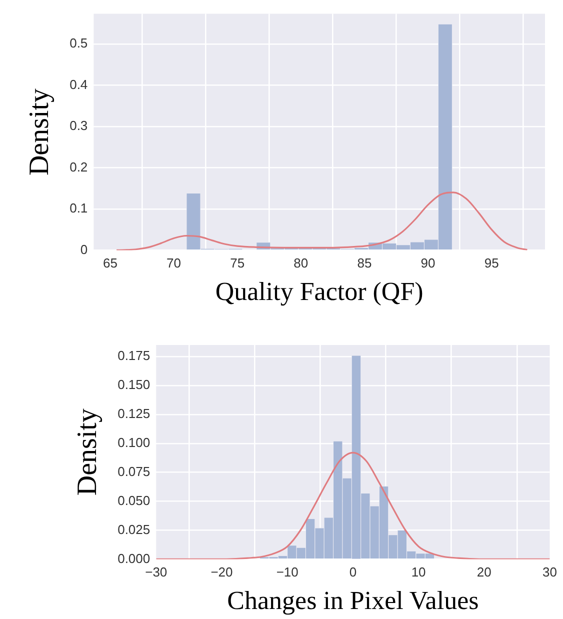 Image resolution: width=563 pixels, height=619 pixels. I want to click on x-axis-title: Quality Factor (QF), so click(319, 291).